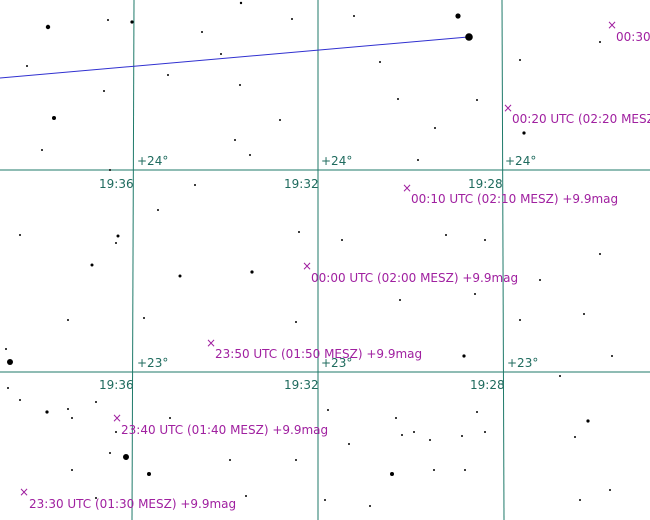 This screenshot has height=520, width=650. Describe the element at coordinates (116, 385) in the screenshot. I see `ra-label-lower-1: 19:36` at that location.